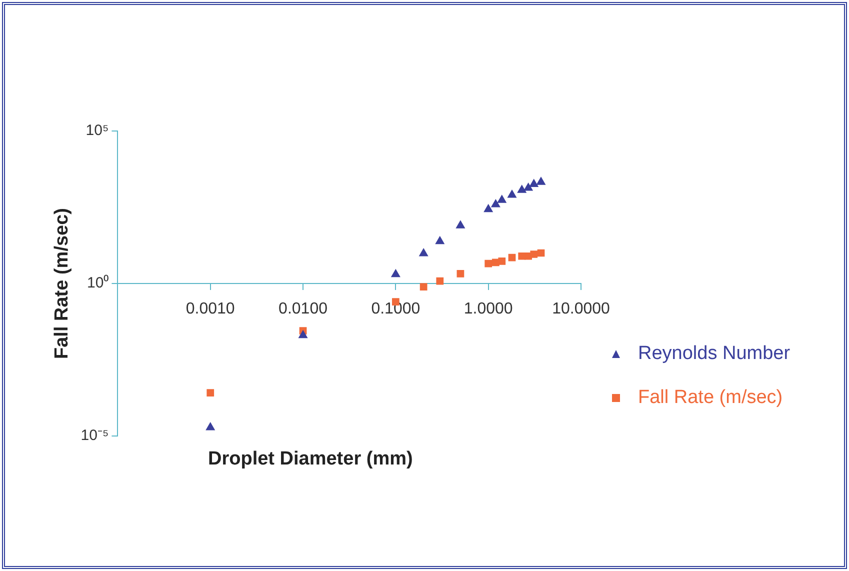 The image size is (849, 571). Describe the element at coordinates (210, 309) in the screenshot. I see `x-tick-label: 0.0010` at that location.